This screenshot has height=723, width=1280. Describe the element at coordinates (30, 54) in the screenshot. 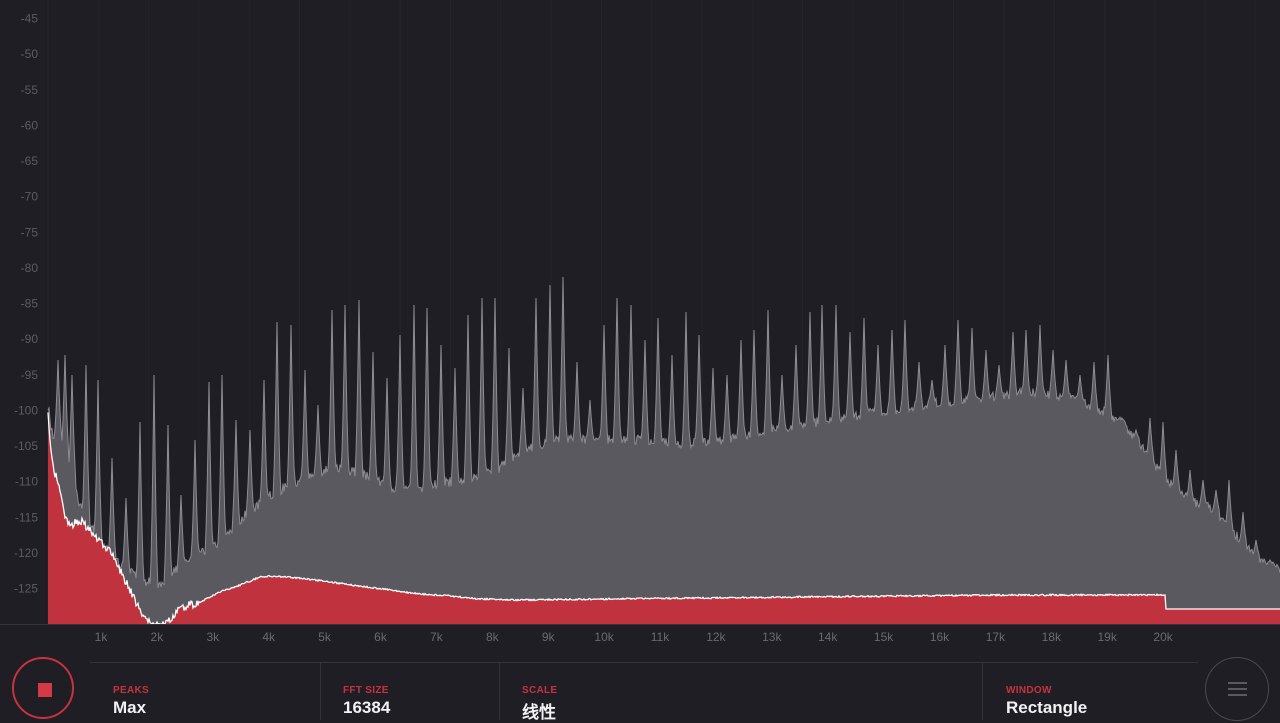

I see `y-tick-label: -50` at that location.